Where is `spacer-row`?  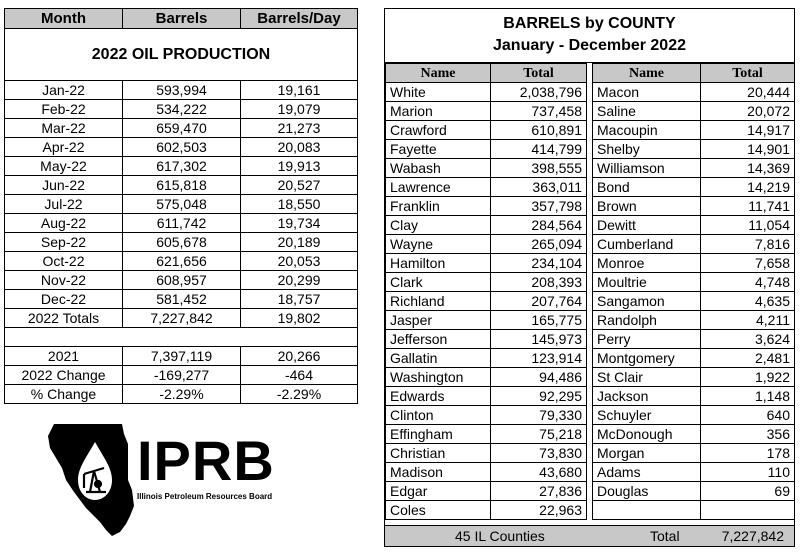
spacer-row is located at coordinates (181, 337).